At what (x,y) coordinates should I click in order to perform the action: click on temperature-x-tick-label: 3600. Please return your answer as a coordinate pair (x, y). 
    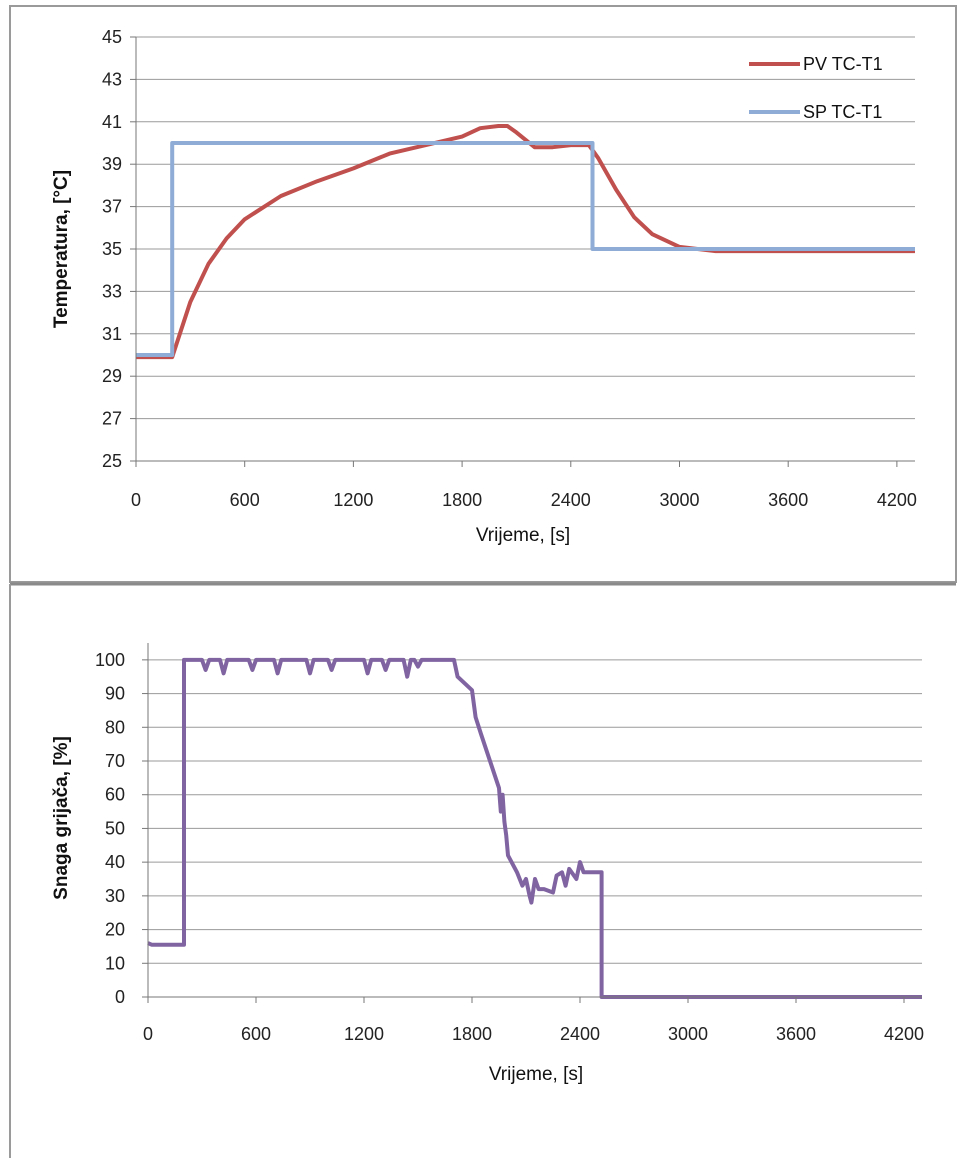
    Looking at the image, I should click on (788, 500).